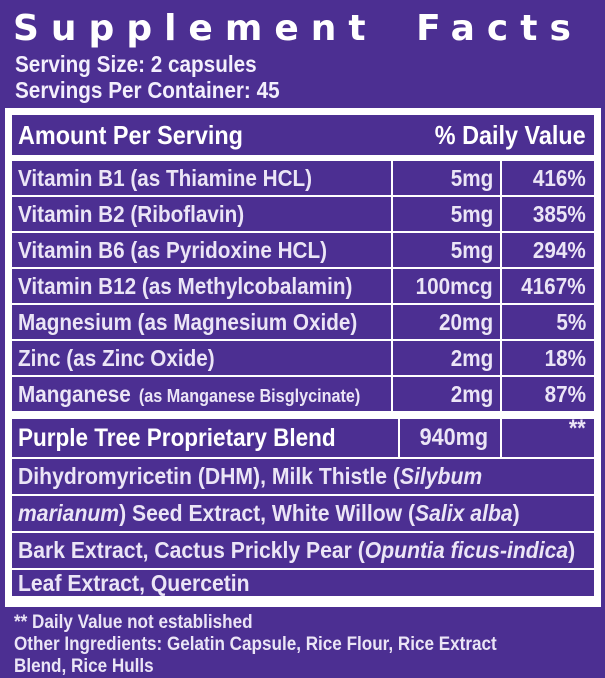 Image resolution: width=605 pixels, height=678 pixels. Describe the element at coordinates (134, 582) in the screenshot. I see `blend-description-line: Leaf Extract, Quercetin` at that location.